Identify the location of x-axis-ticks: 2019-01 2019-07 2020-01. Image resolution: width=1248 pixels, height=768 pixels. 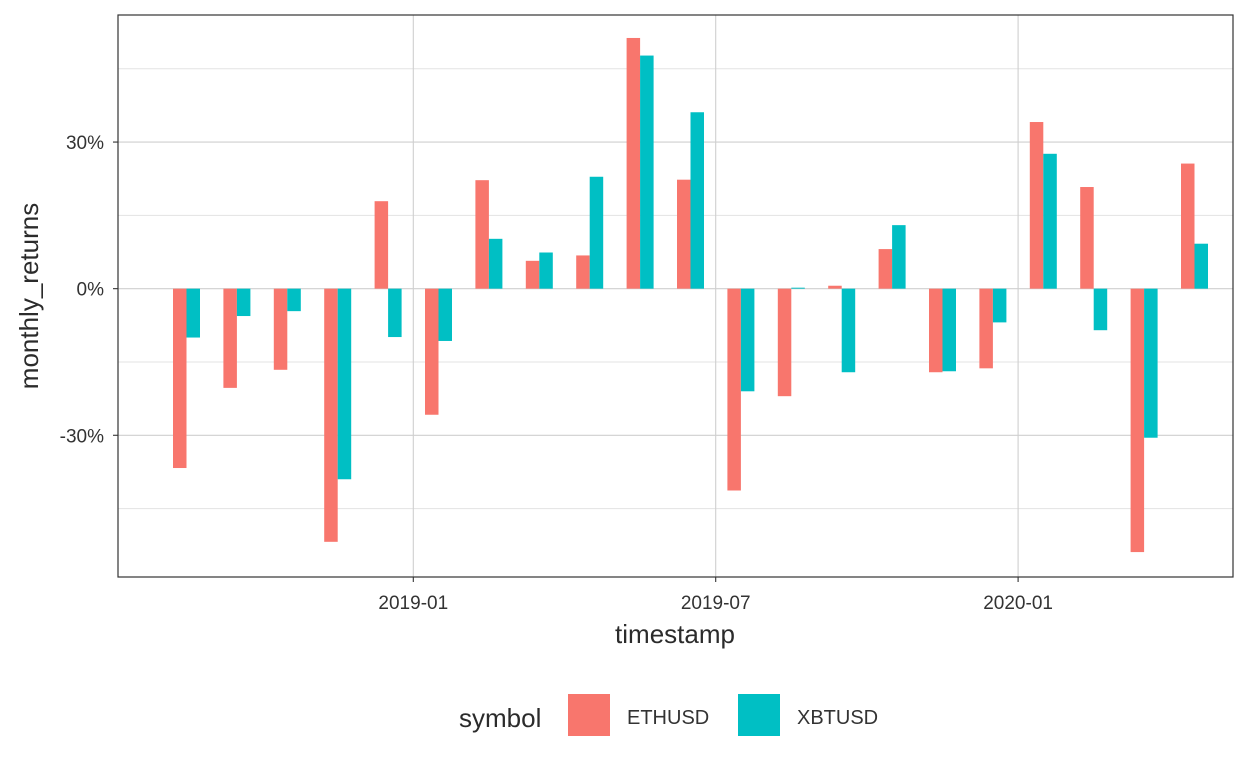
(715, 595).